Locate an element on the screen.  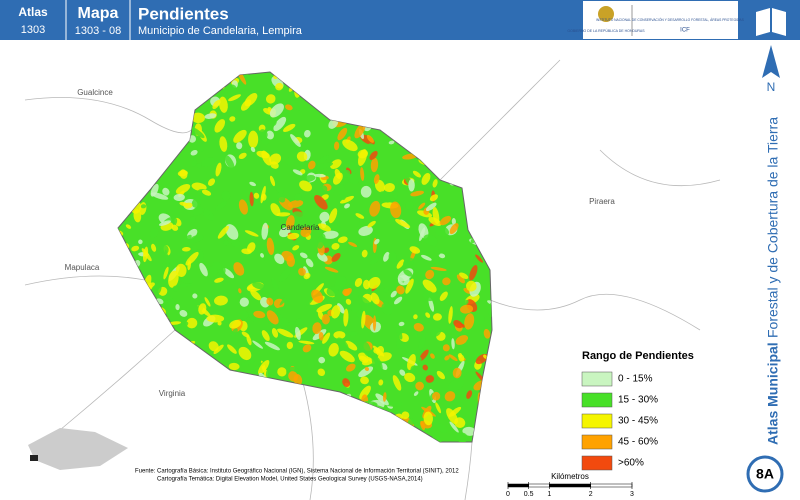
scale-bar: 0 0.5 1 2 3 Kilómetros is located at coordinates (570, 485).